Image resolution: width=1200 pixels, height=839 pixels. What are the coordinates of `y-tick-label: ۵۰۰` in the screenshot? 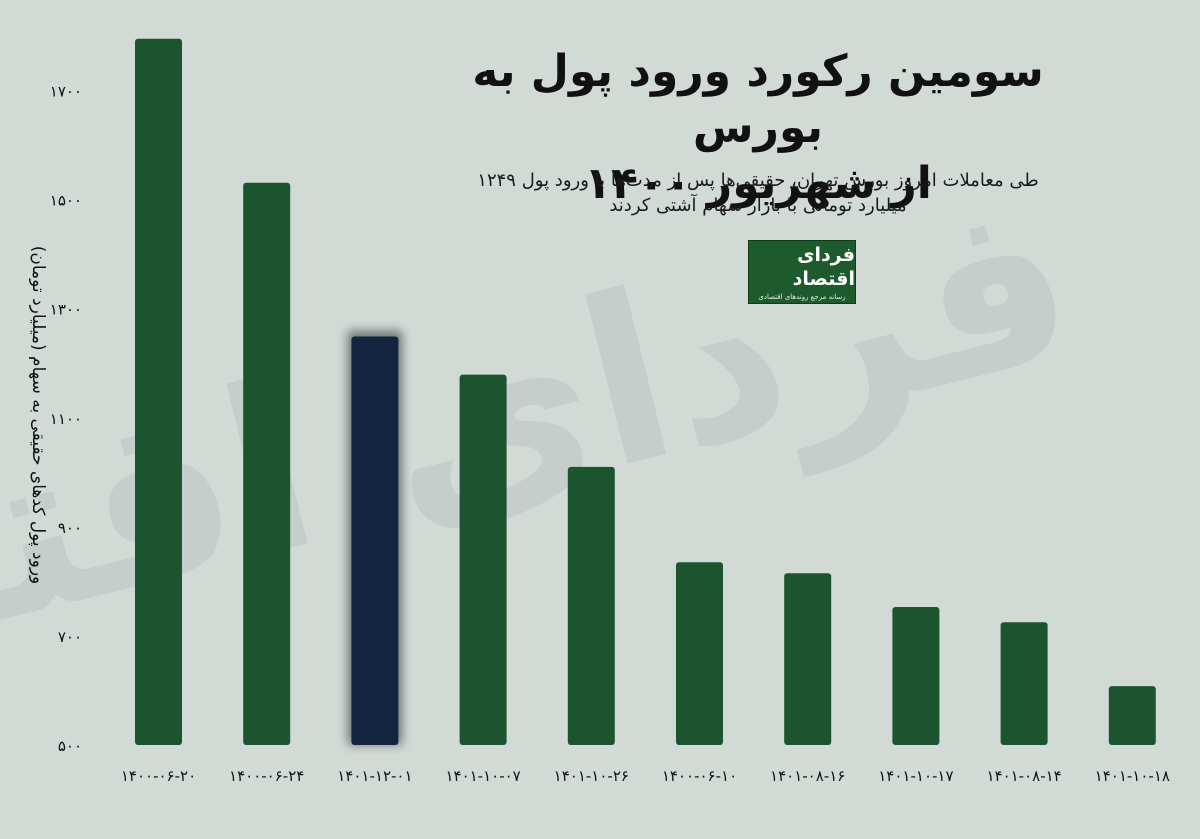 It's located at (70, 746).